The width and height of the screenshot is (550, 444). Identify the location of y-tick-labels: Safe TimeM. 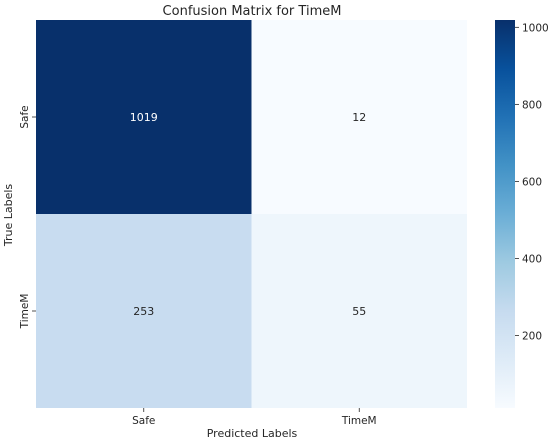
(27, 217).